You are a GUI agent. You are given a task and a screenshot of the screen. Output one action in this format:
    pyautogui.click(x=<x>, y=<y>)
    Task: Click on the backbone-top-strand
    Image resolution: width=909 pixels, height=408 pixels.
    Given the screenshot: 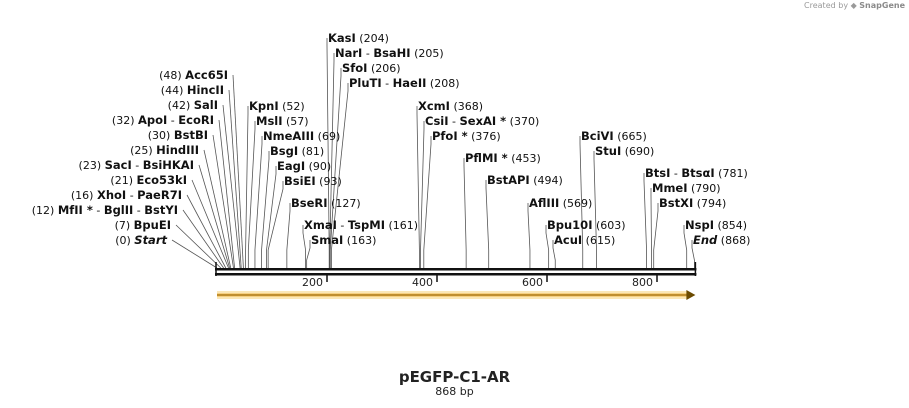 What is the action you would take?
    pyautogui.click(x=456, y=269)
    